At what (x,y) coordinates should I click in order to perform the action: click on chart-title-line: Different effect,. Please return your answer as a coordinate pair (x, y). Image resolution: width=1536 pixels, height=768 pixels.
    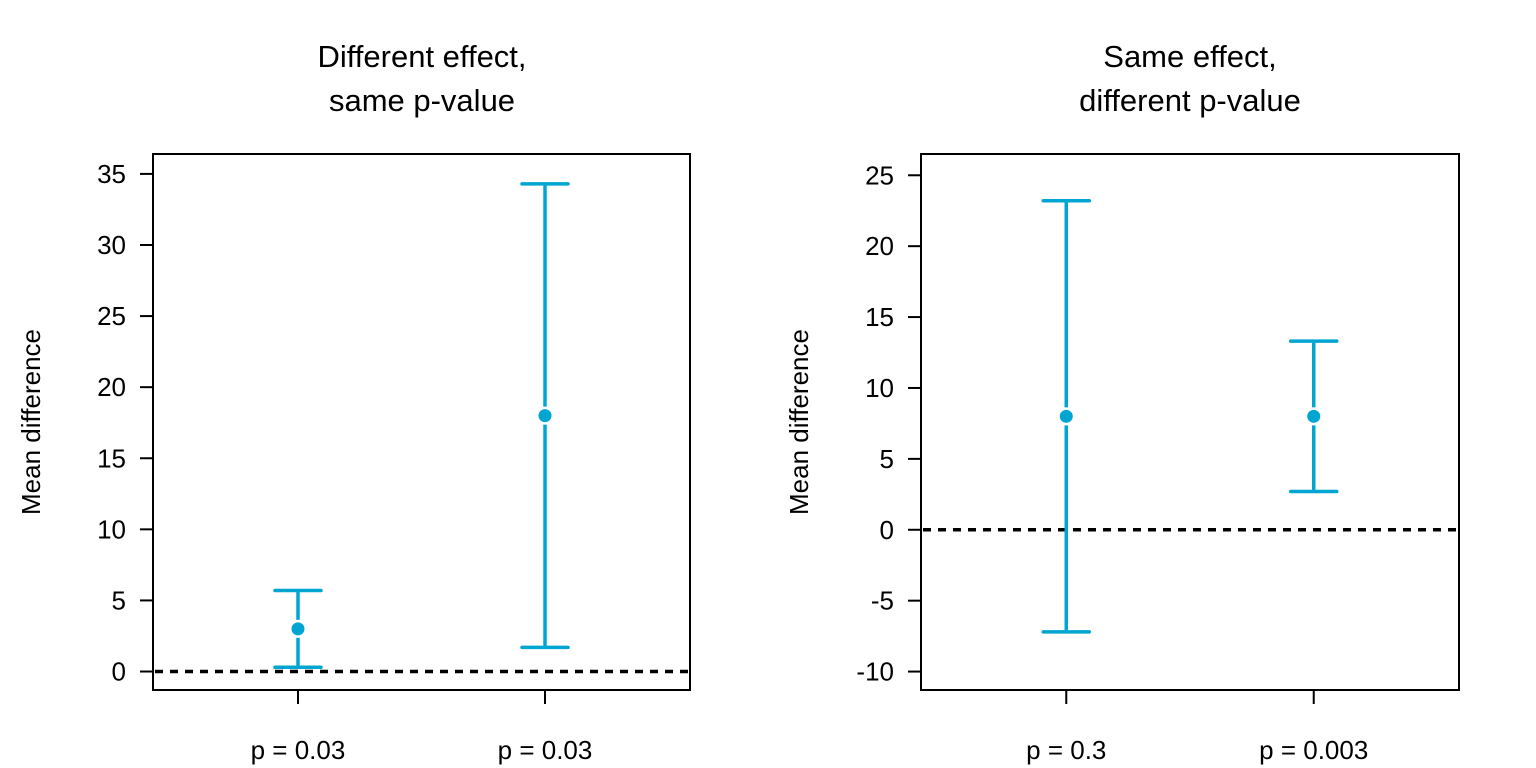
    Looking at the image, I should click on (421, 56).